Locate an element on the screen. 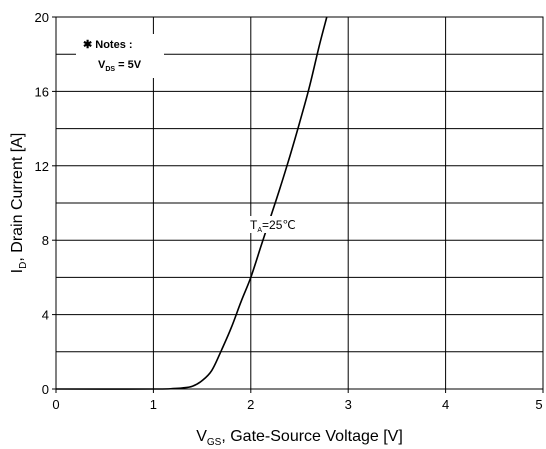  temperature-annotation: TA=25℃ is located at coordinates (273, 226).